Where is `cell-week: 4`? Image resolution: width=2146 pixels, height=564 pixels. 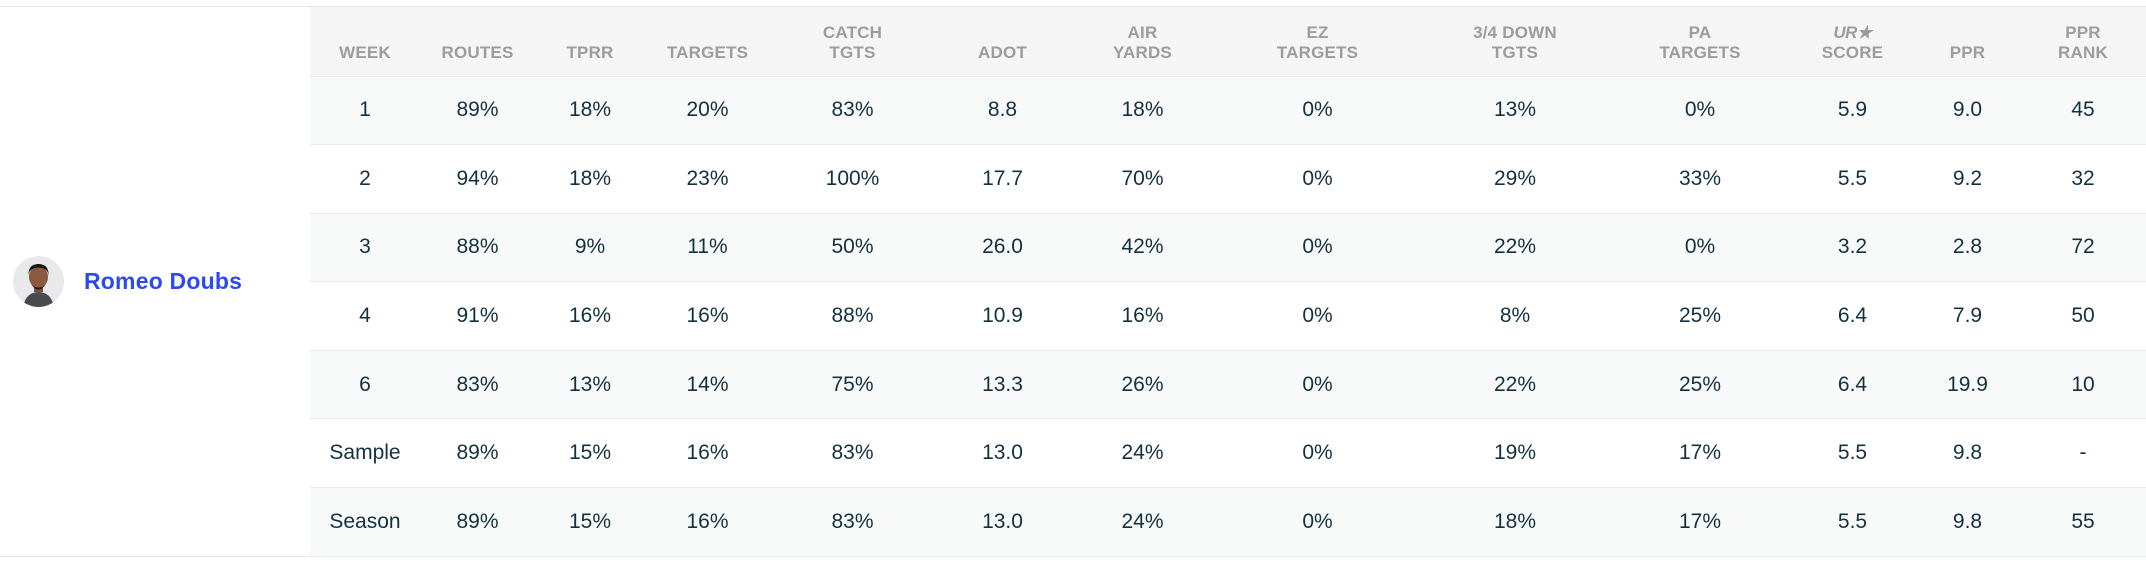 cell-week: 4 is located at coordinates (365, 316).